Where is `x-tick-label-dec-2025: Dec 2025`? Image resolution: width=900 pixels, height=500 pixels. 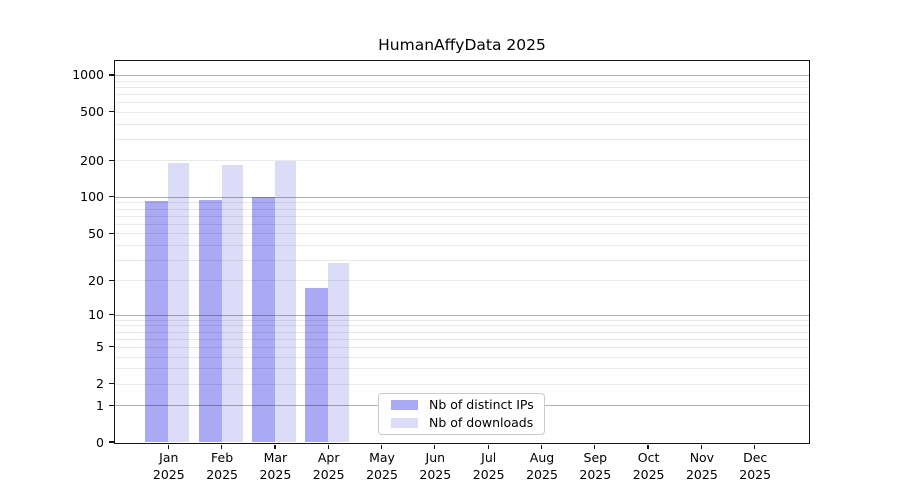
x-tick-label-dec-2025: Dec 2025 is located at coordinates (755, 466).